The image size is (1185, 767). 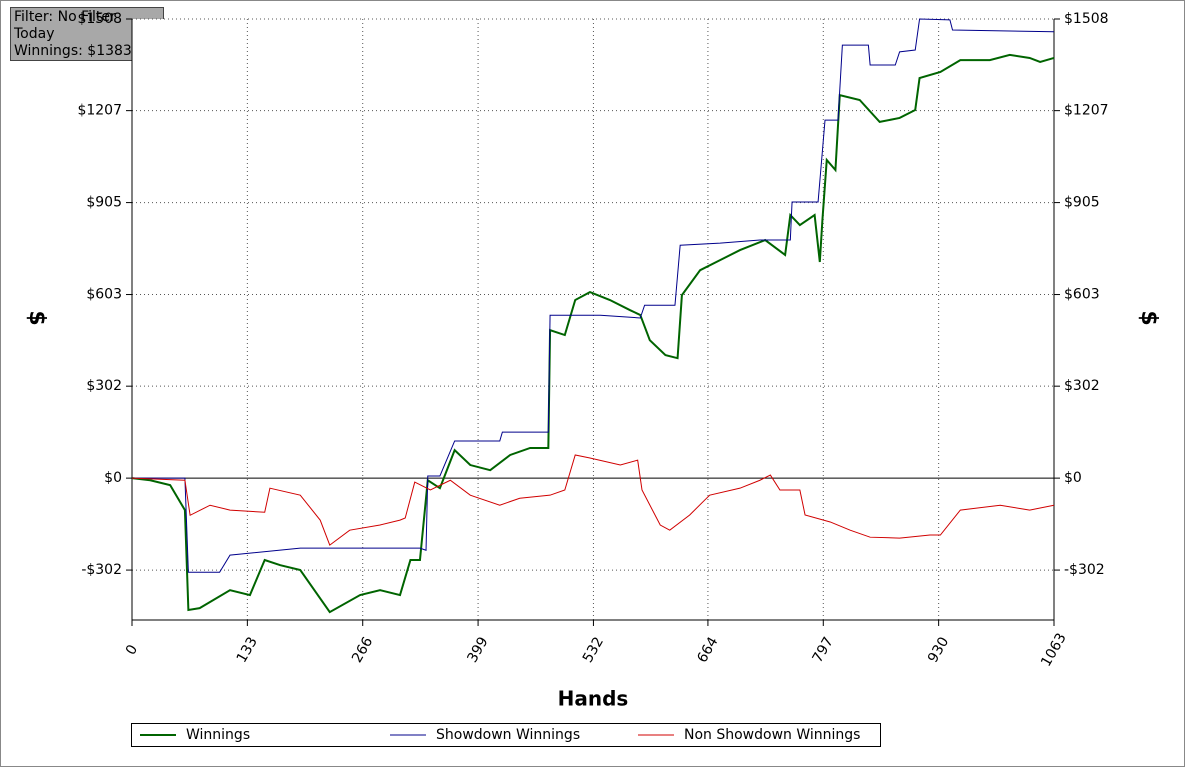 I want to click on y2-axis-label: $, so click(x=1148, y=317).